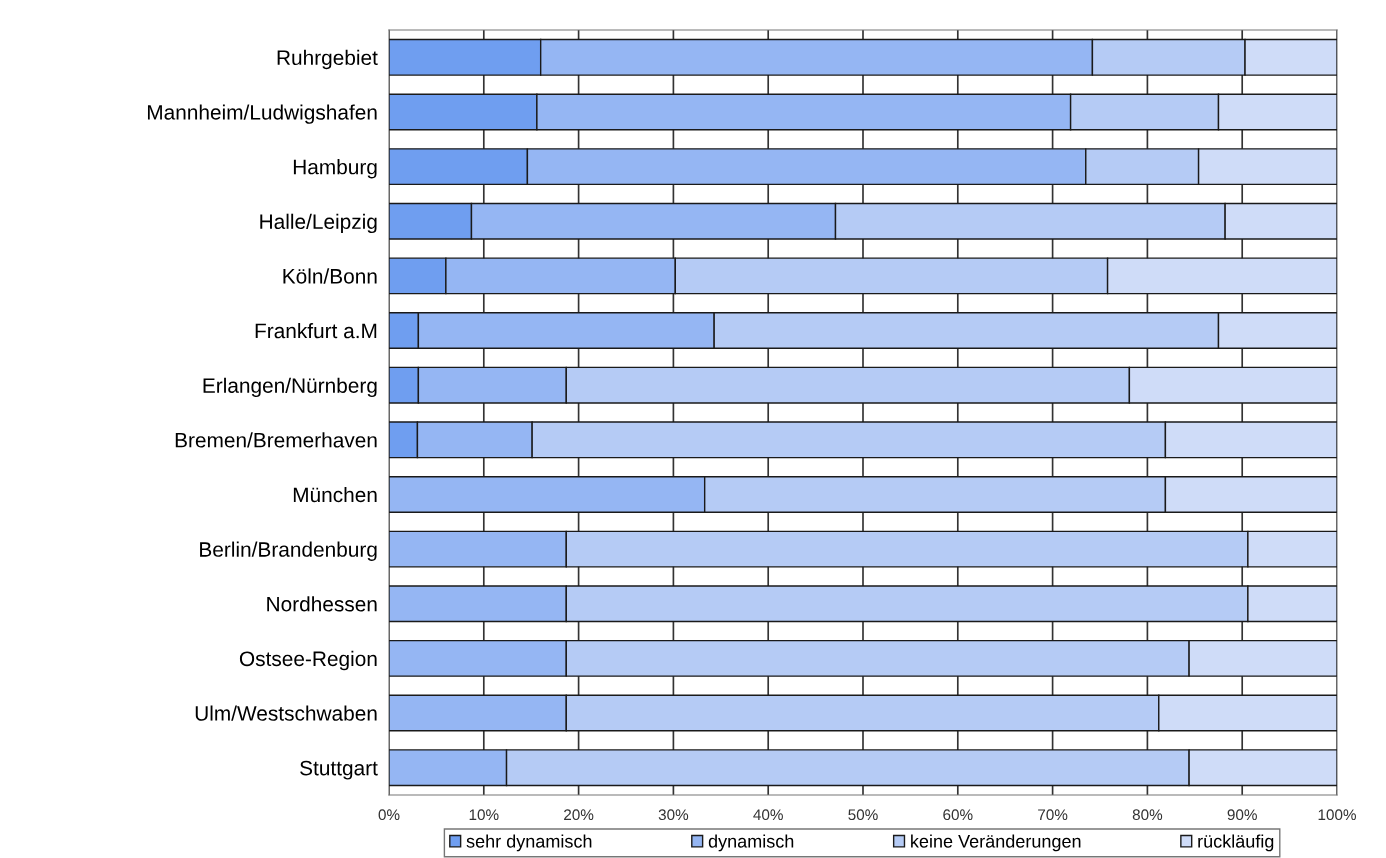 This screenshot has height=858, width=1386. Describe the element at coordinates (318, 223) in the screenshot. I see `y-tick-label: Halle/Leipzig` at that location.